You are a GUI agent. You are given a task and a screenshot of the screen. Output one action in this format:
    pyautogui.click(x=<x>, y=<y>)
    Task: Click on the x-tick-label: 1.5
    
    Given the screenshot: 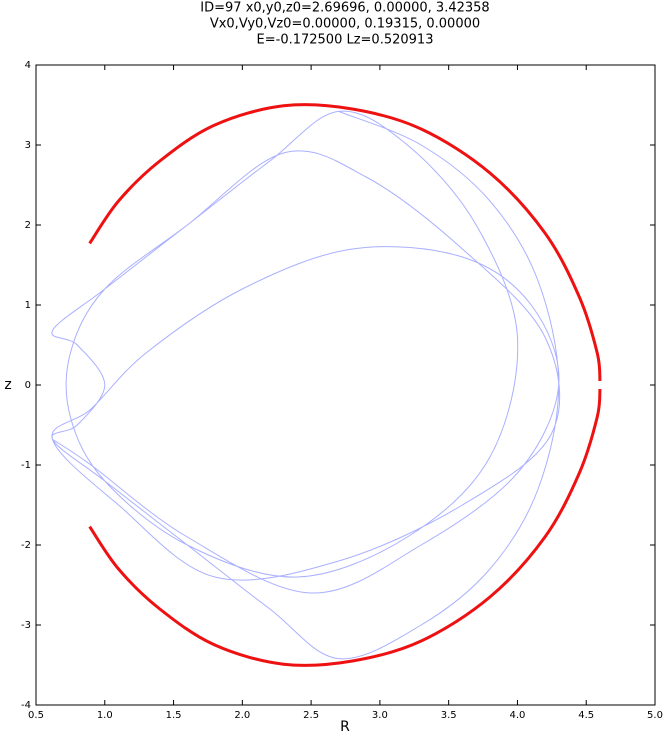 What is the action you would take?
    pyautogui.click(x=174, y=715)
    